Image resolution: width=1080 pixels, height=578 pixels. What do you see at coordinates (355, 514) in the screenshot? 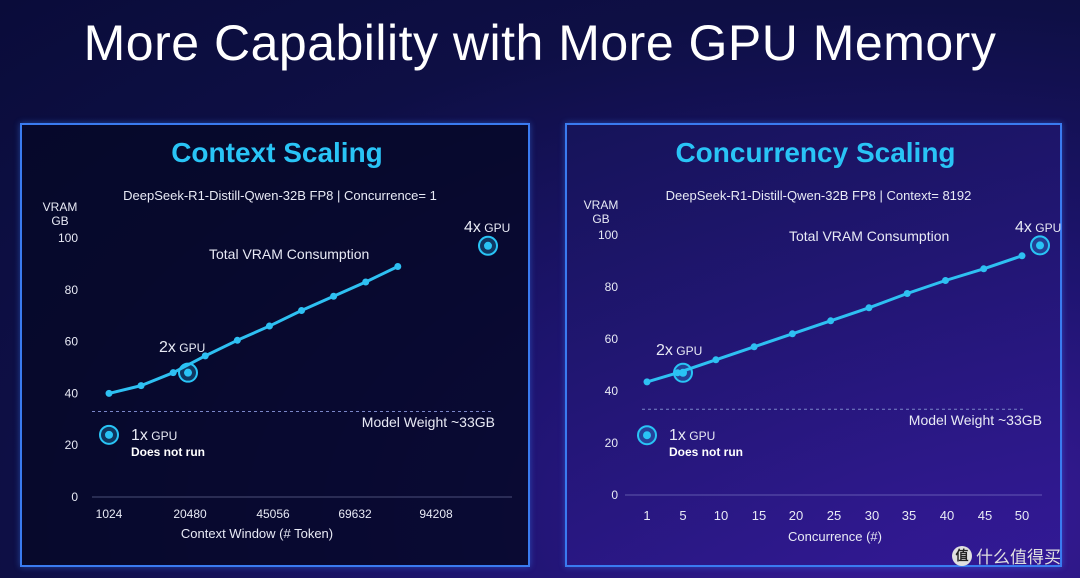
I see `x-tick-label: 69632` at bounding box center [355, 514].